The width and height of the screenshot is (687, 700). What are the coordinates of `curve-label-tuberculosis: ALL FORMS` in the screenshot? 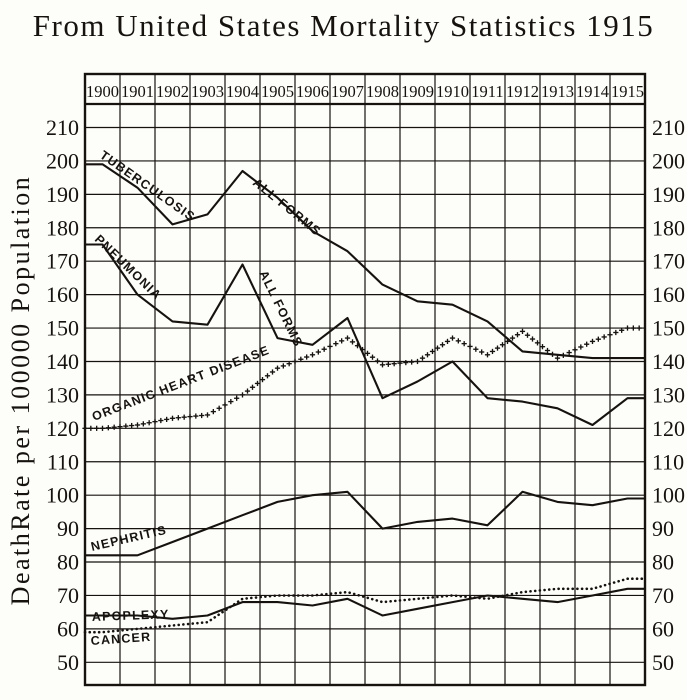 It's located at (287, 206).